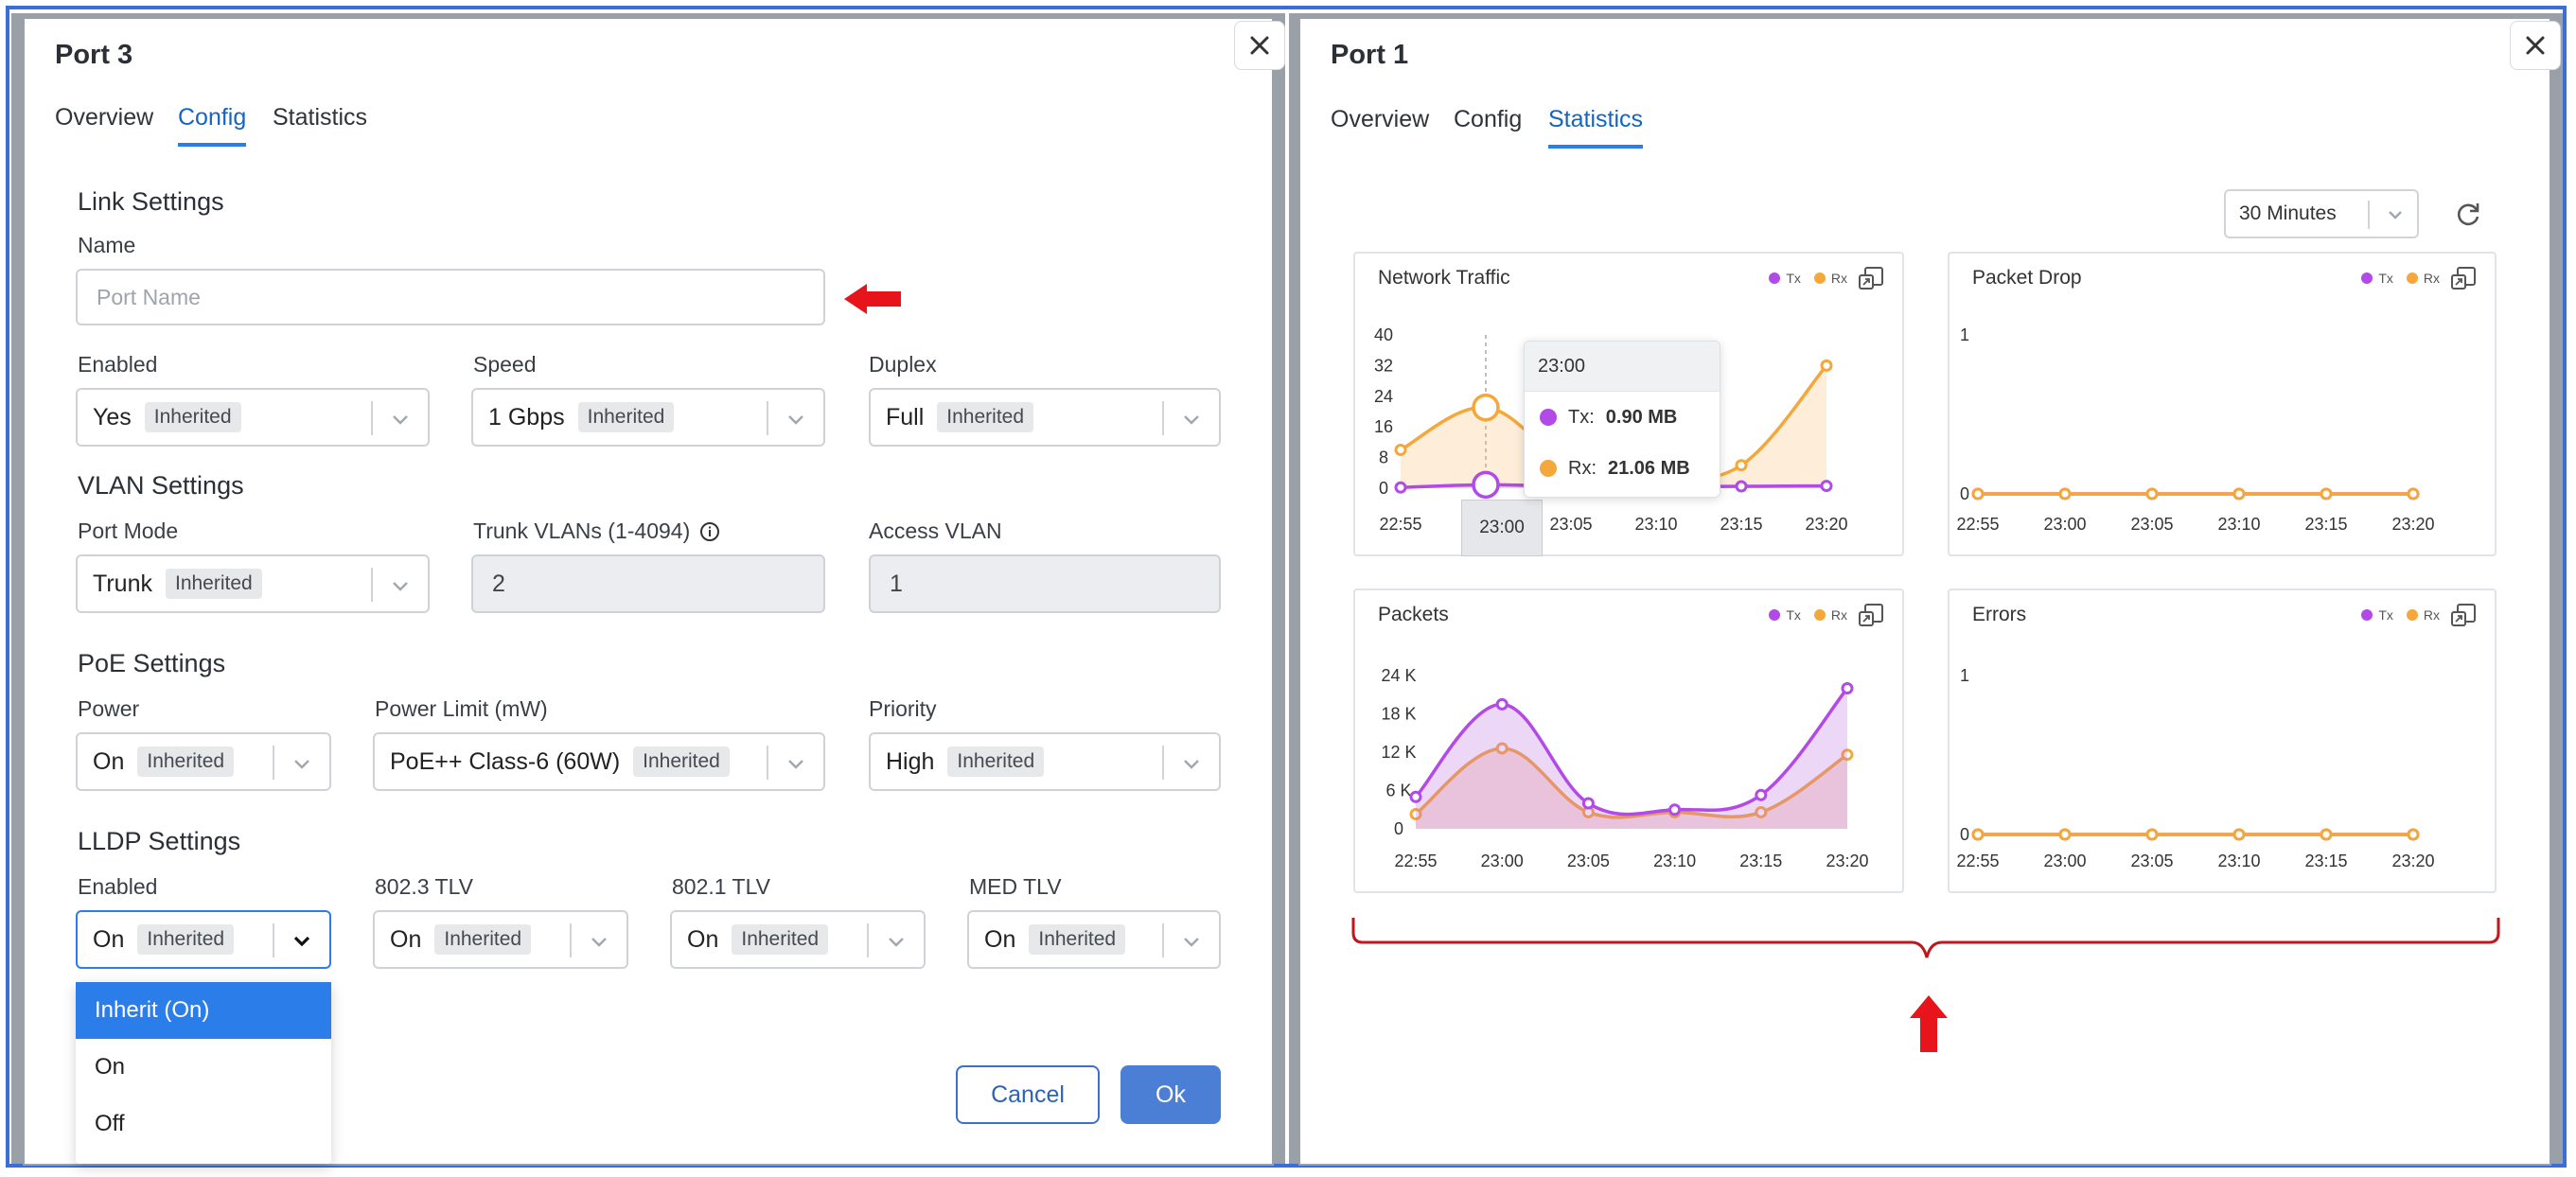 This screenshot has height=1177, width=2576. Describe the element at coordinates (721, 887) in the screenshot. I see `tlv-8021-label: 802.1 TLV` at that location.